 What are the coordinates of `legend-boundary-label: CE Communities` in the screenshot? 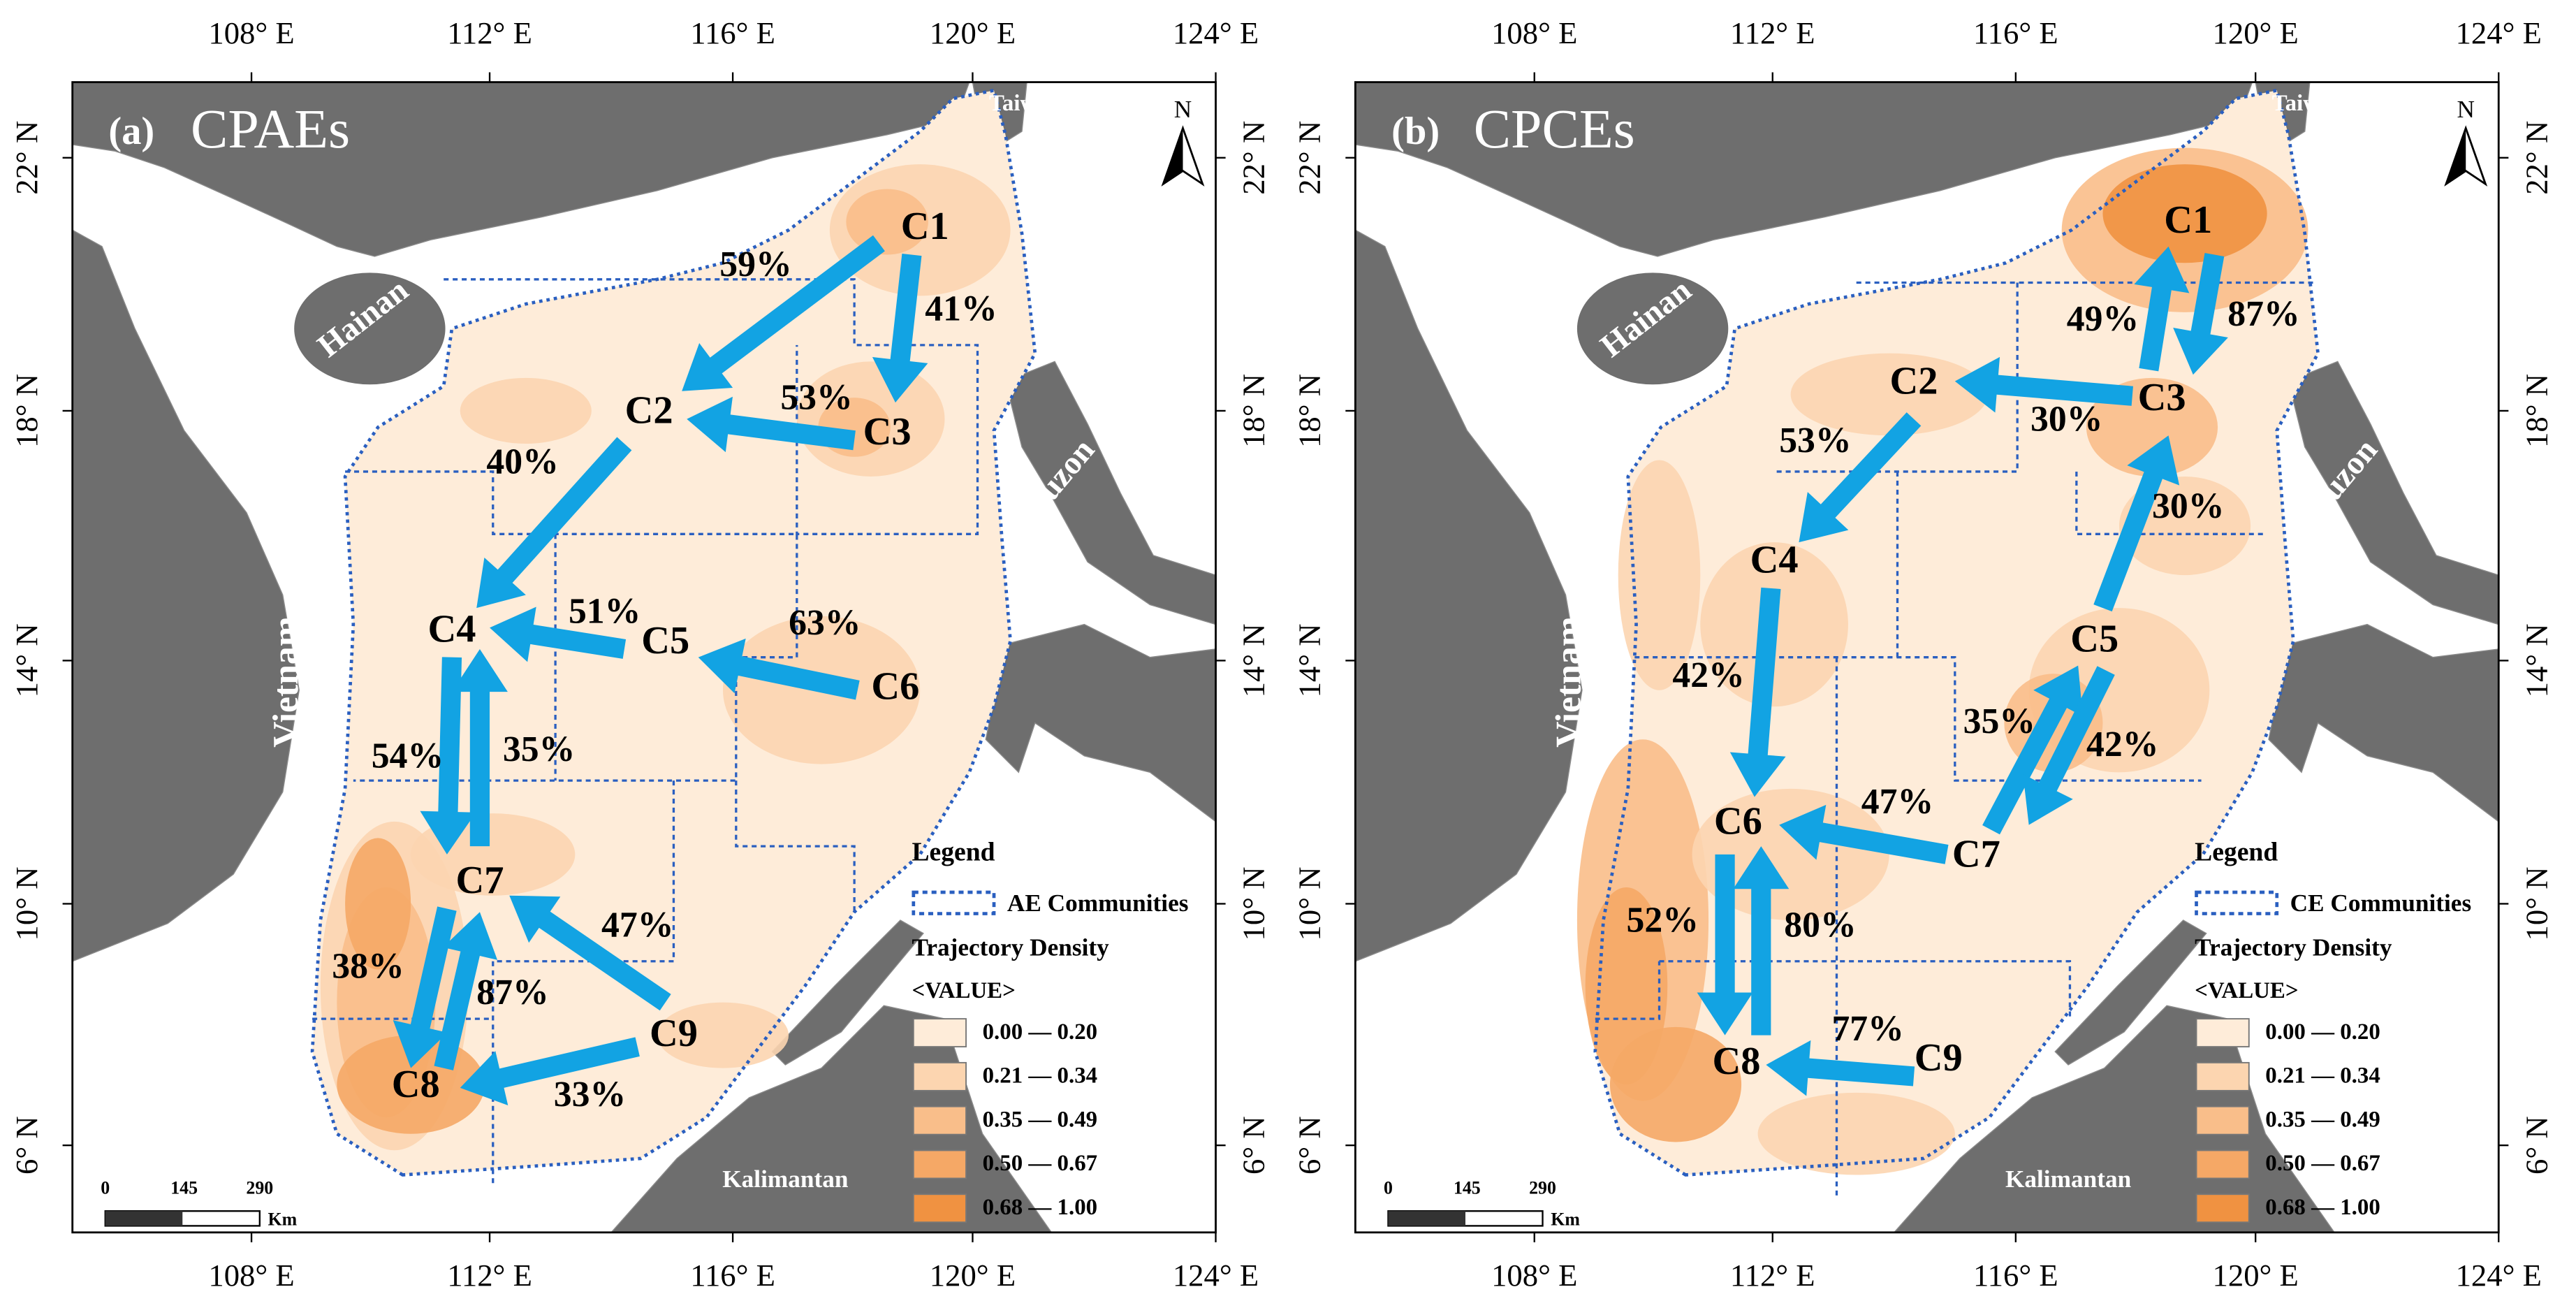 It's located at (2381, 903).